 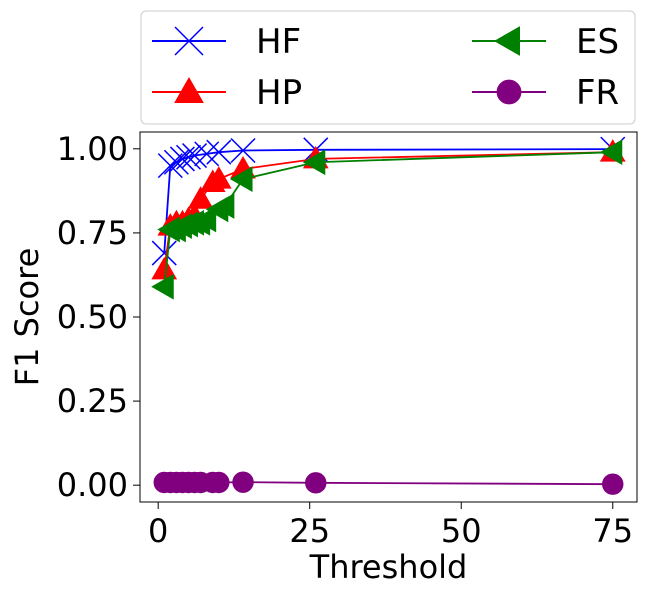 I want to click on legend-item-es: ES, so click(x=545, y=42).